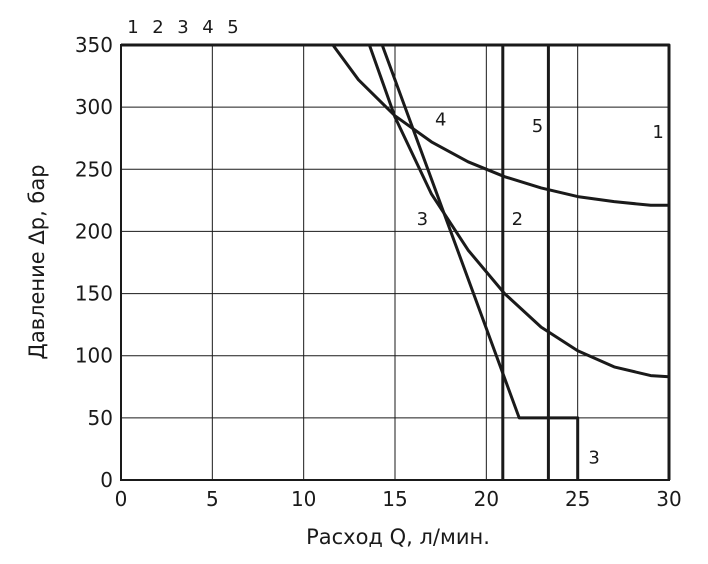 This screenshot has height=564, width=708. Describe the element at coordinates (100, 418) in the screenshot. I see `y-tick-label: 50` at that location.